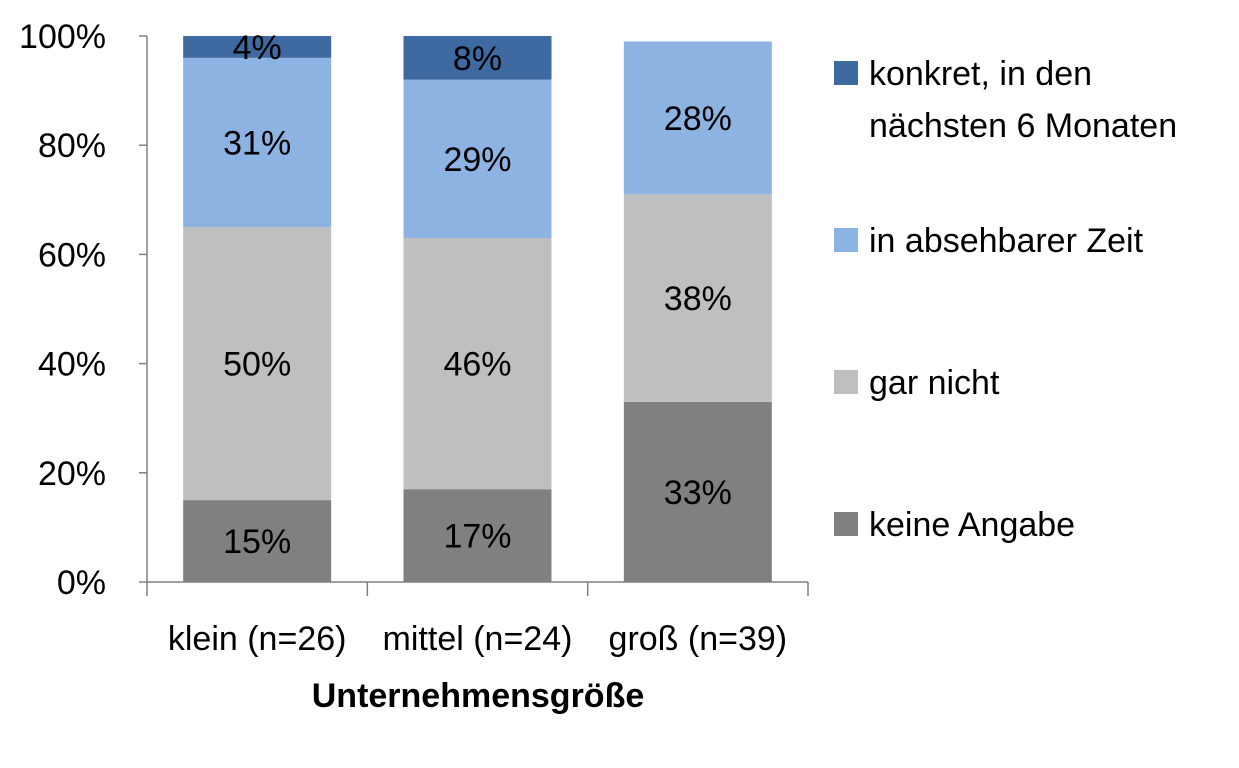  What do you see at coordinates (1023, 126) in the screenshot?
I see `legend-label: nächsten 6 Monaten` at bounding box center [1023, 126].